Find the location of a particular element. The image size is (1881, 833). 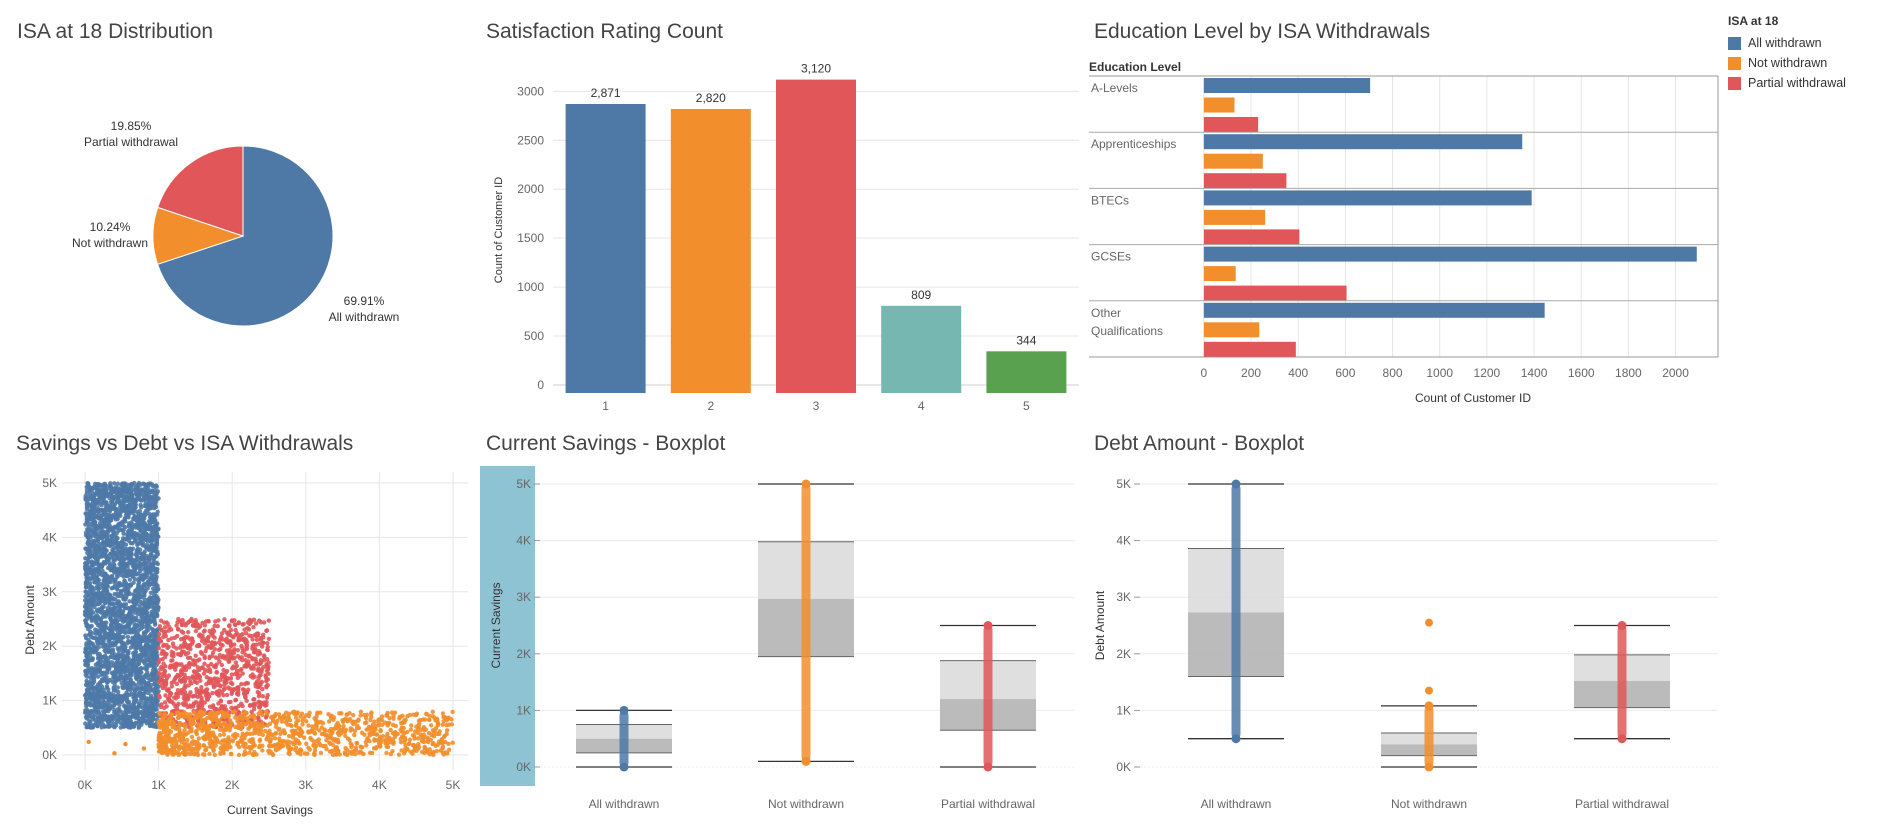

legend-item-partial-withdrawal: Partial withdrawal is located at coordinates (1787, 83).